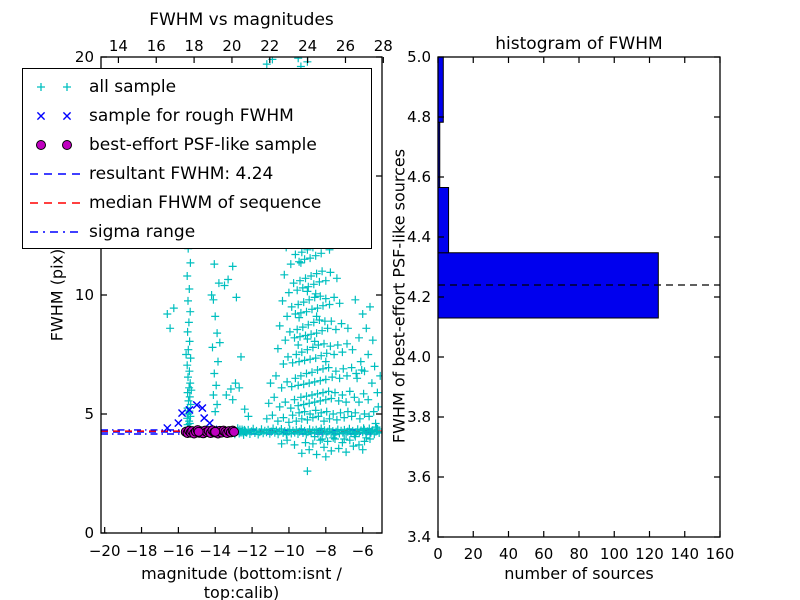 The image size is (800, 600). I want to click on tick-label-left: 20, so click(84, 57).